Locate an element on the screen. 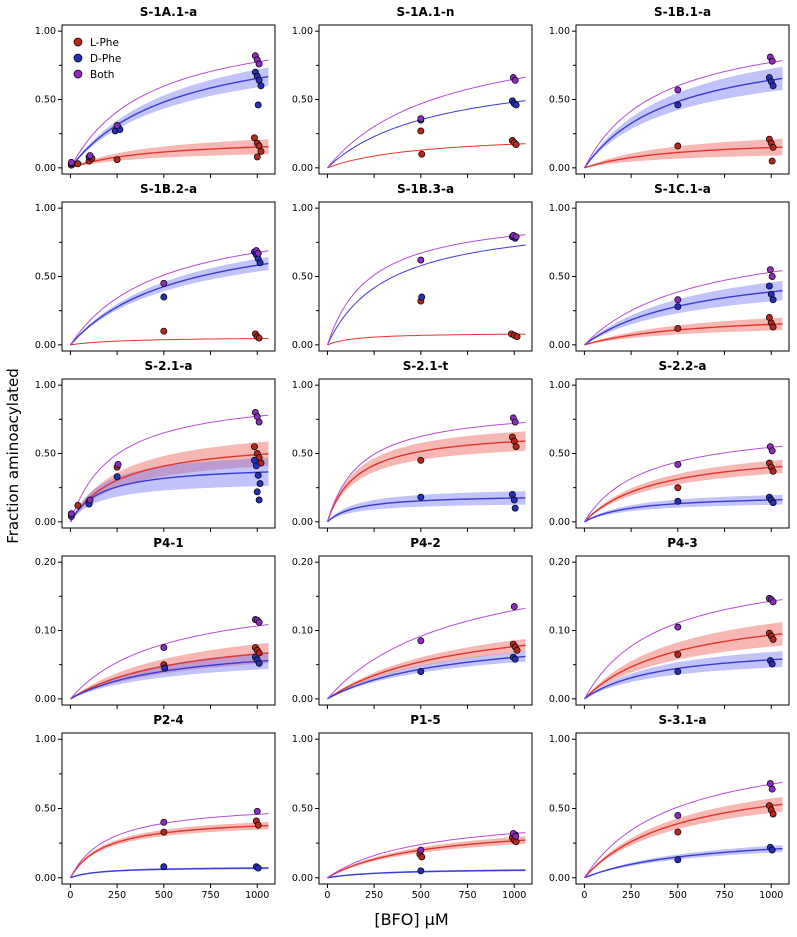 The width and height of the screenshot is (797, 937). x-tick-label: 0 is located at coordinates (70, 895).